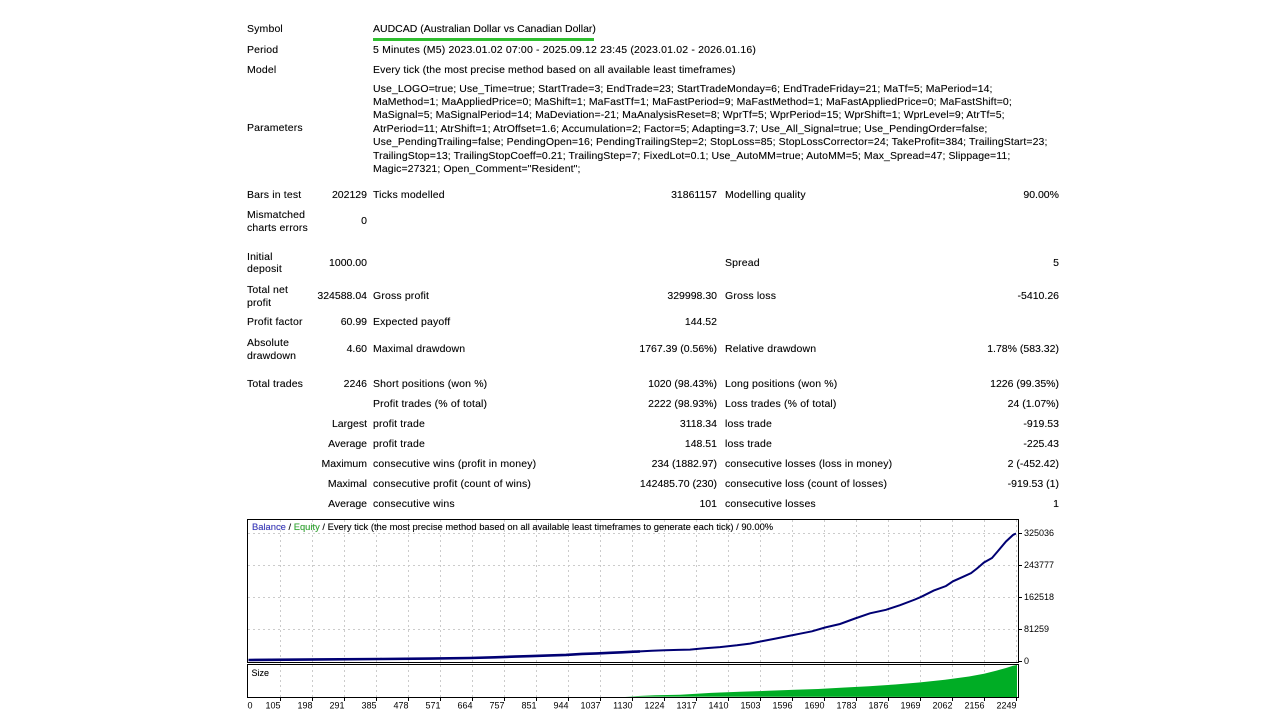  What do you see at coordinates (432, 706) in the screenshot?
I see `svg-text: 571` at bounding box center [432, 706].